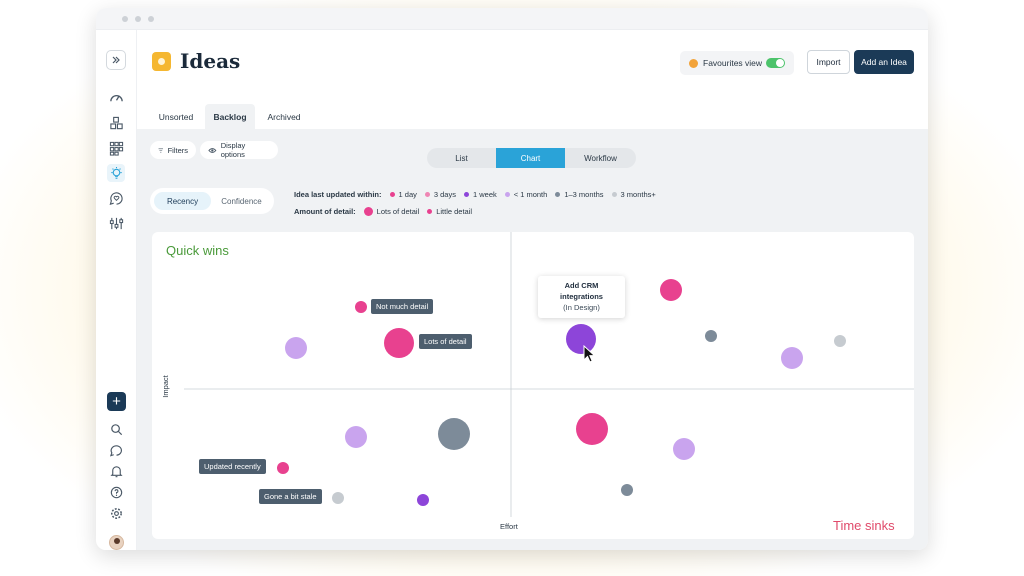 The width and height of the screenshot is (1024, 576). I want to click on legend-label: 1 day, so click(407, 194).